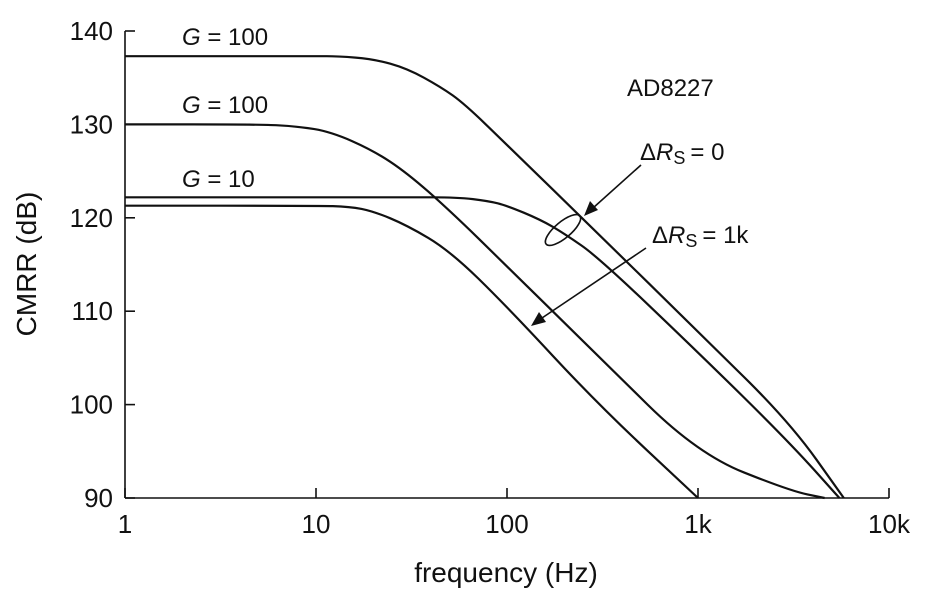 The height and width of the screenshot is (600, 930). I want to click on annotation-delta-rs-1k: ΔRS = 1k, so click(700, 236).